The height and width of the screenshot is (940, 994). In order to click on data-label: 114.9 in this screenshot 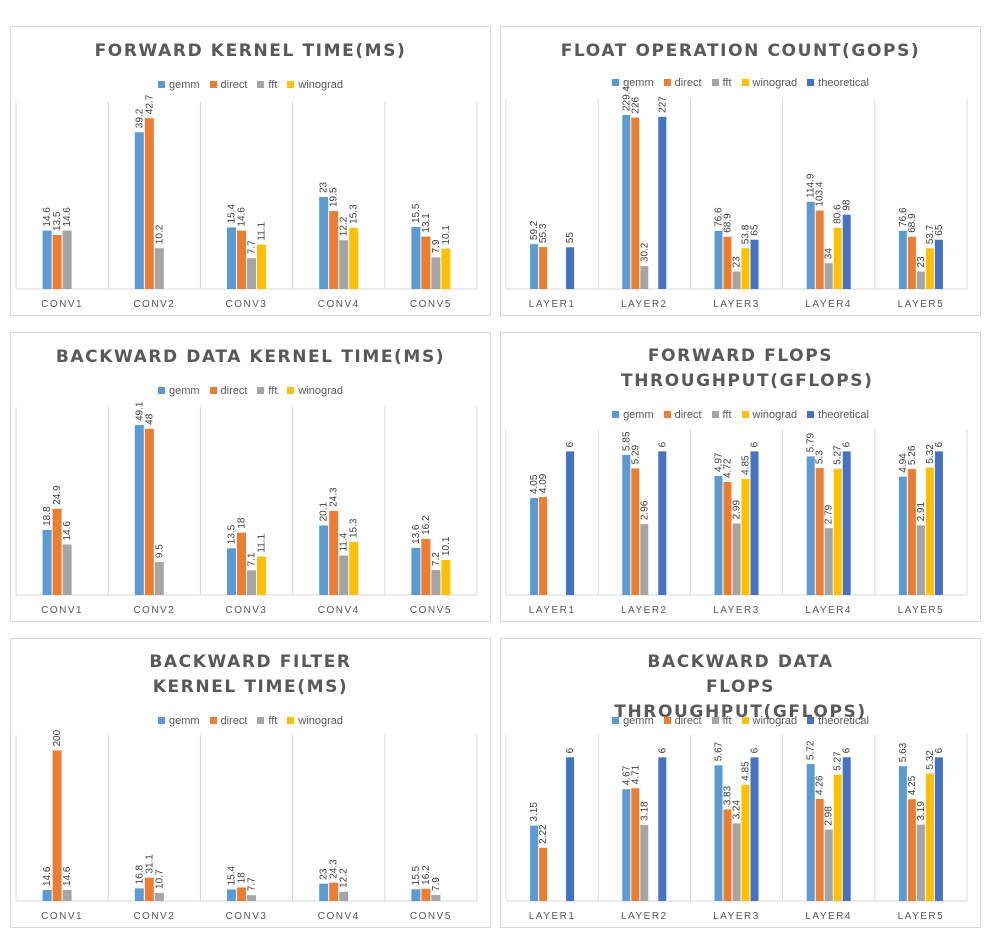, I will do `click(811, 185)`.